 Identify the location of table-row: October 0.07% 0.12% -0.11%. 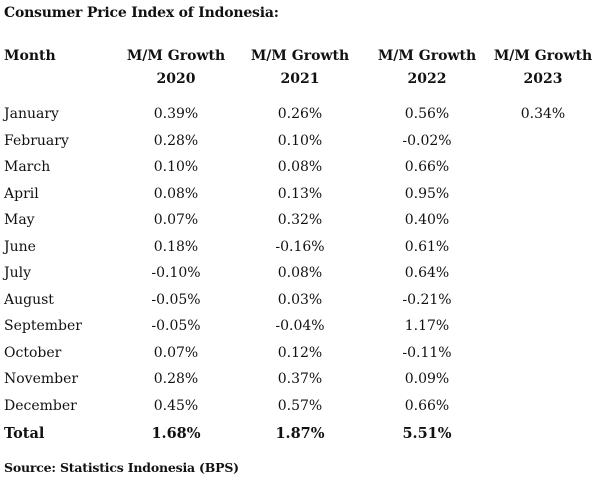
(298, 353).